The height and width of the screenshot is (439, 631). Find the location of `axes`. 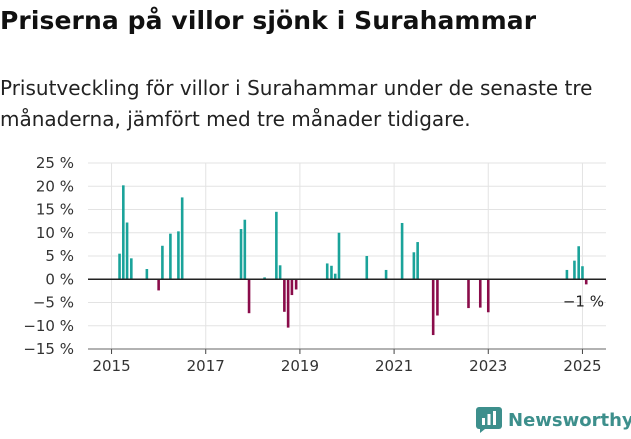

axes is located at coordinates (347, 316).